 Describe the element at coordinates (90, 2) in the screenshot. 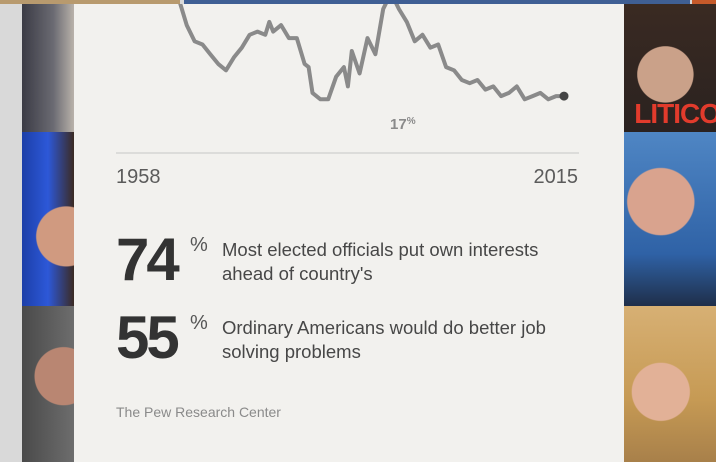

I see `top-strip-tan` at that location.